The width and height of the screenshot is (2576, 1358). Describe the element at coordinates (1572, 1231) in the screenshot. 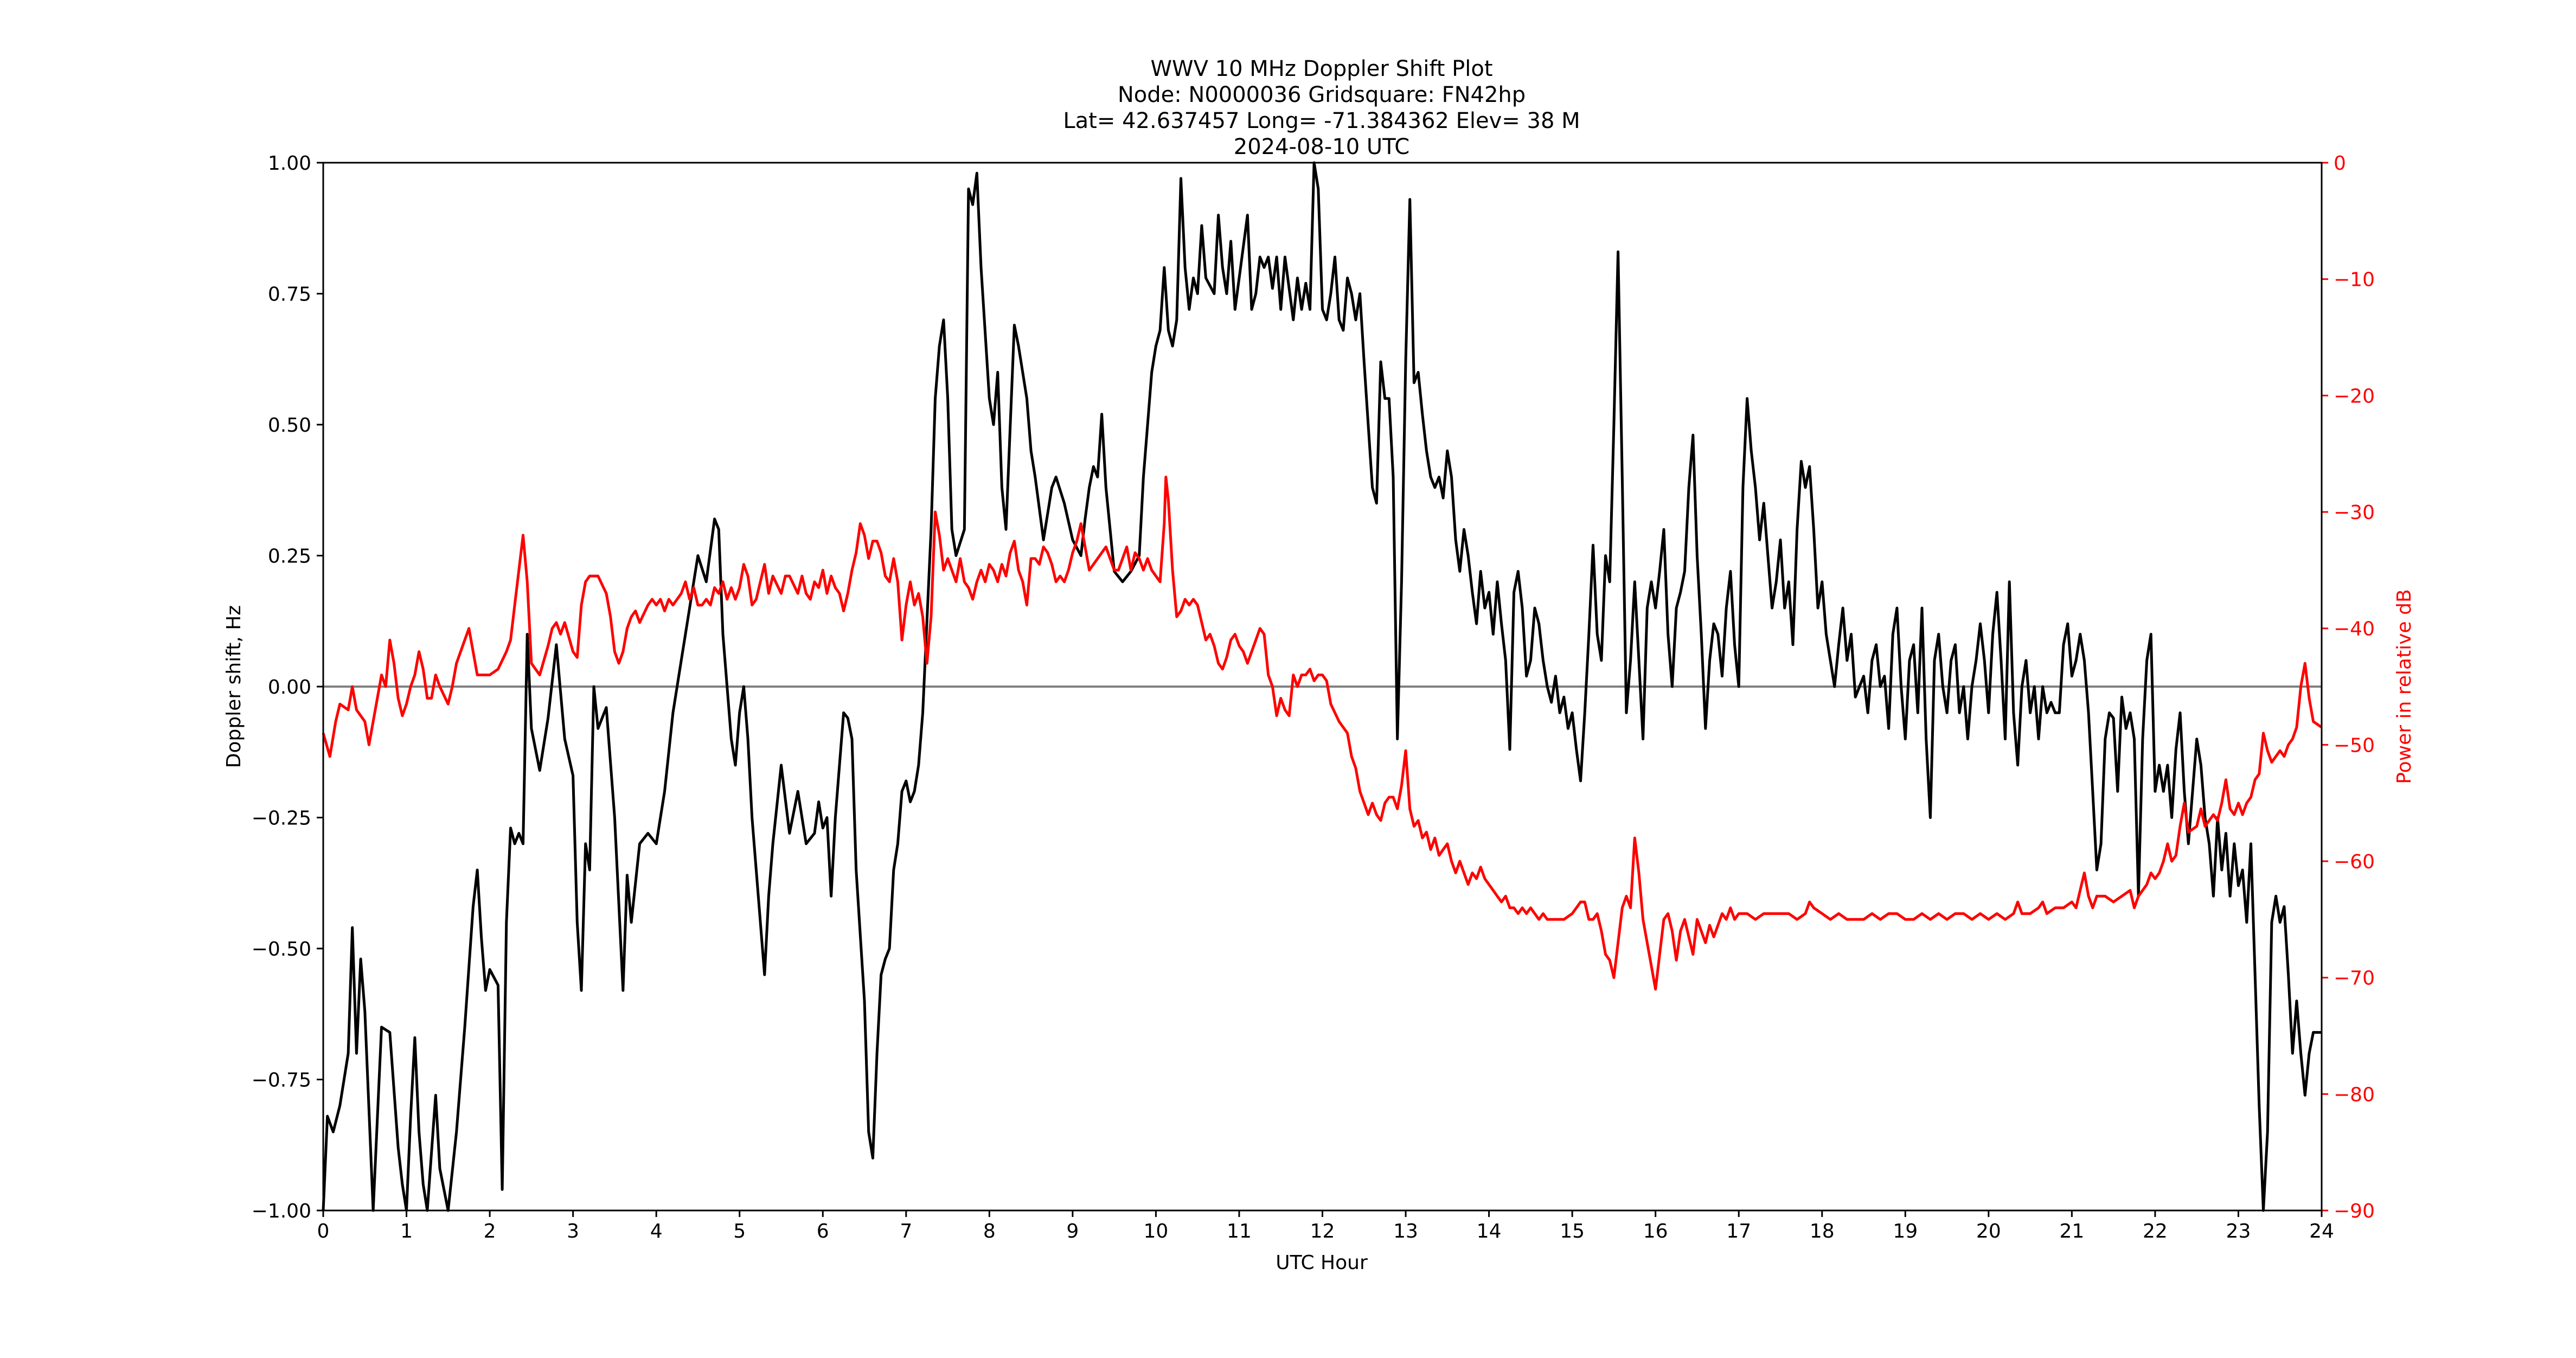

I see `x-tick-label: 15` at that location.